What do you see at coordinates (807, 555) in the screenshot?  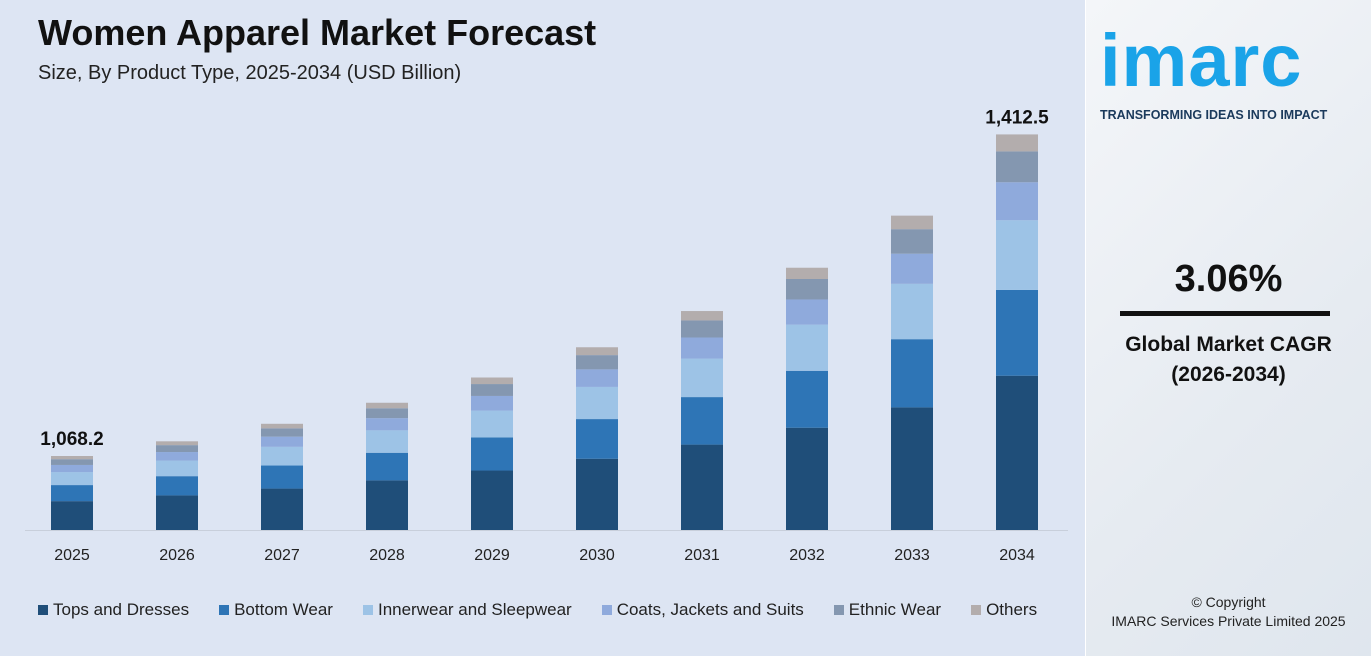 I see `x-tick-label: 2032` at bounding box center [807, 555].